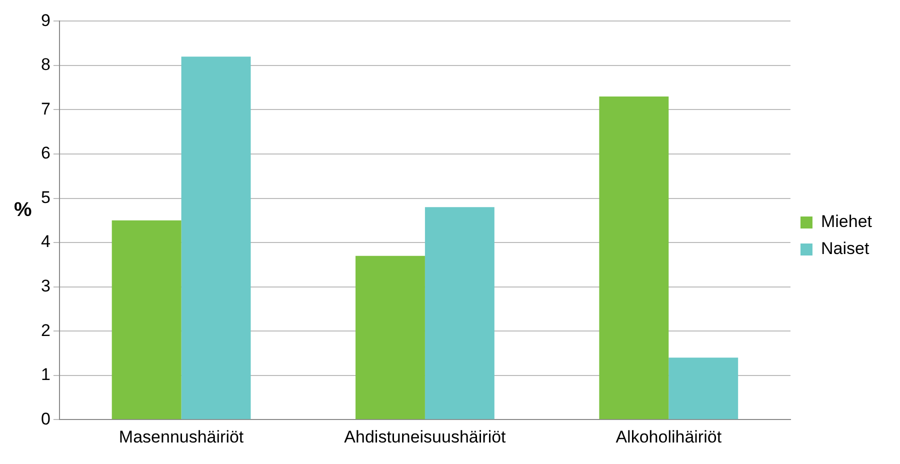  Describe the element at coordinates (45, 286) in the screenshot. I see `y-tick-label: 3` at that location.